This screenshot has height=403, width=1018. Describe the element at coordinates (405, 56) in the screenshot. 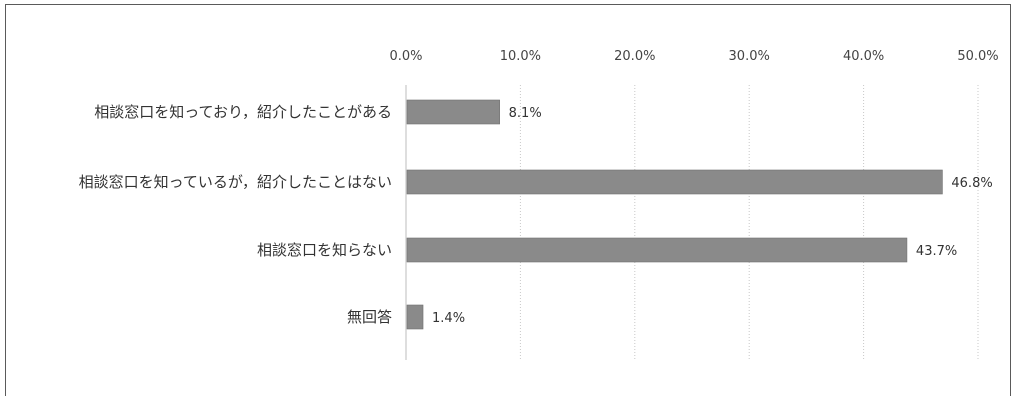

I see `x-tick-label: 0.0%` at that location.